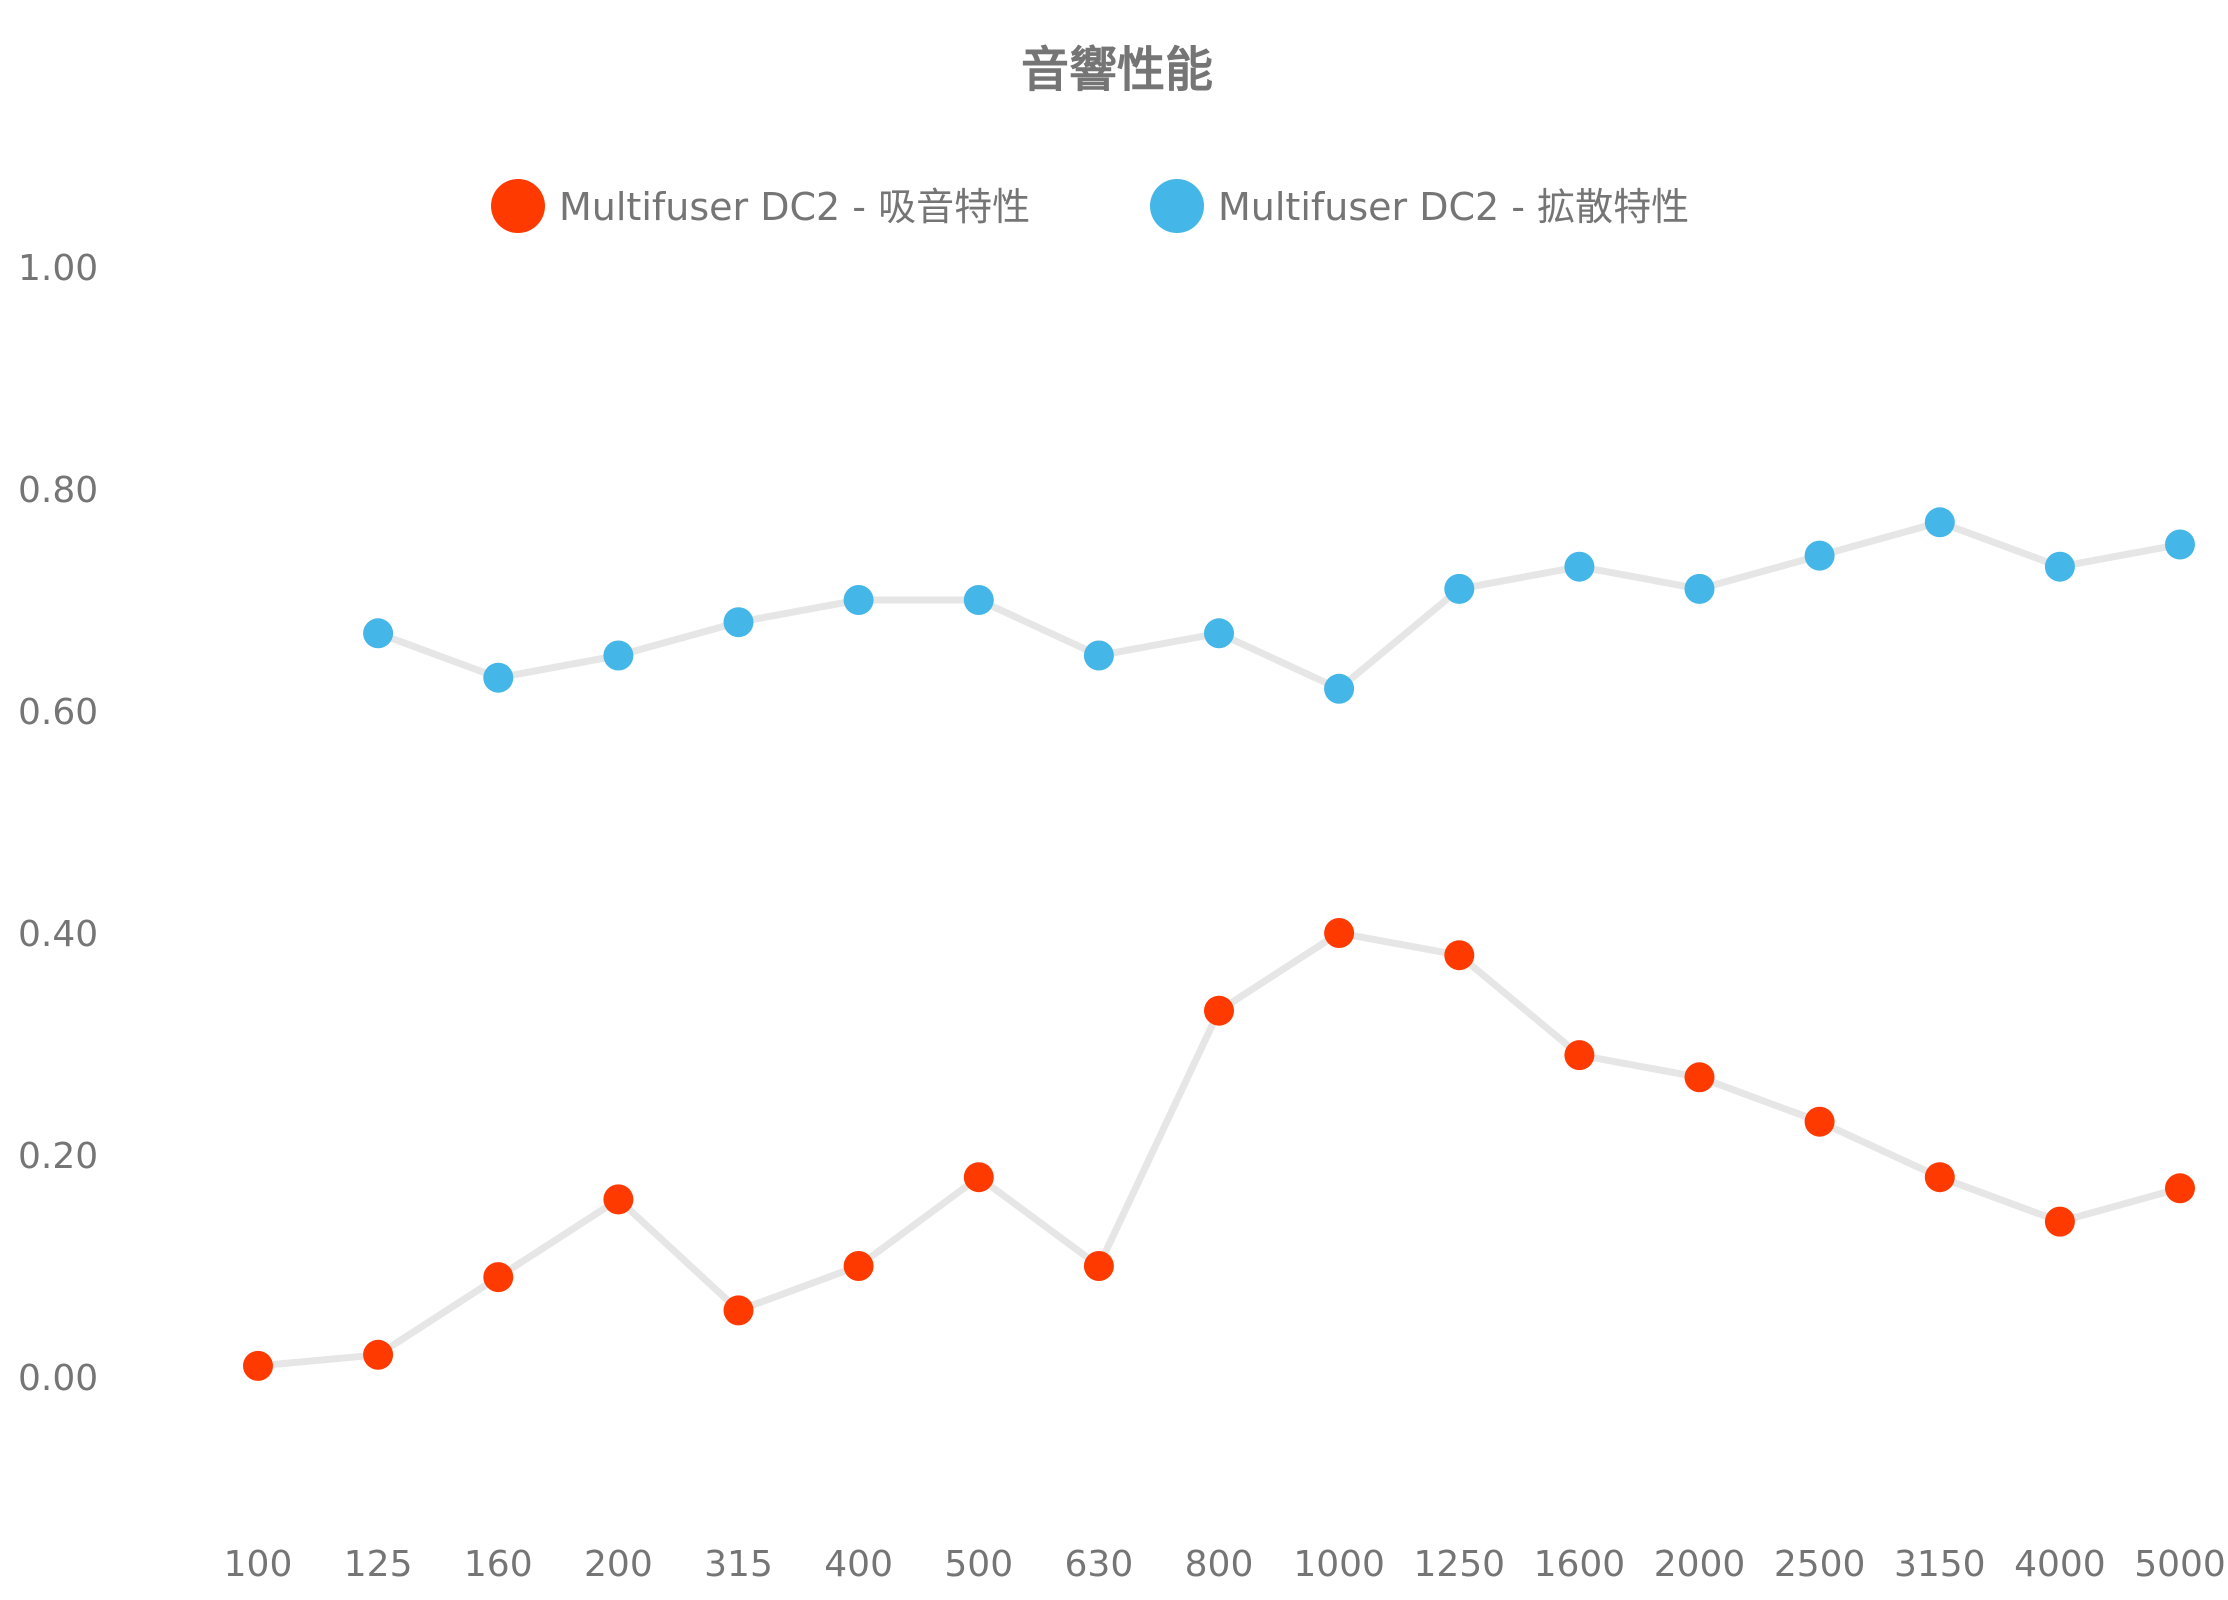 This screenshot has height=1600, width=2228. What do you see at coordinates (58, 268) in the screenshot?
I see `y-tick-label: 1.00` at bounding box center [58, 268].